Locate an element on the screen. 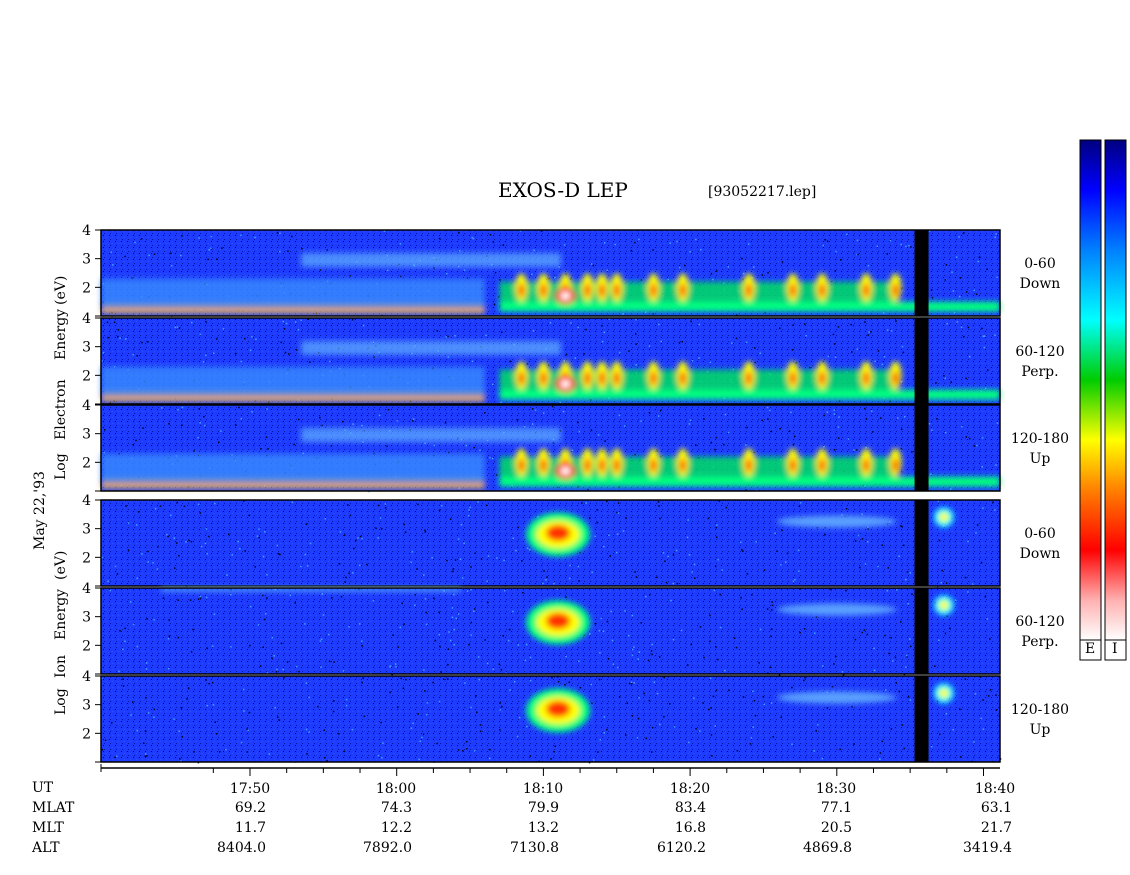 The image size is (1130, 875). ephem-label-ut: UT is located at coordinates (43, 788).